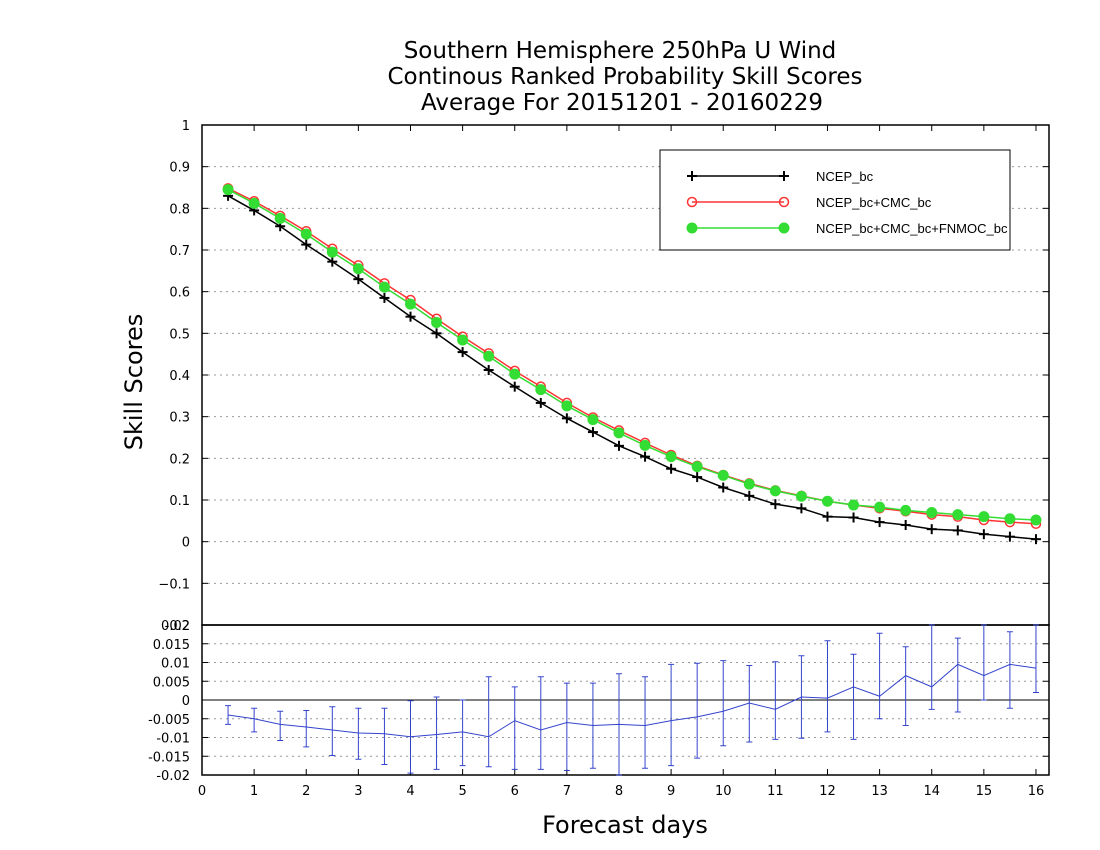  What do you see at coordinates (567, 791) in the screenshot?
I see `x-tick-label: 7` at bounding box center [567, 791].